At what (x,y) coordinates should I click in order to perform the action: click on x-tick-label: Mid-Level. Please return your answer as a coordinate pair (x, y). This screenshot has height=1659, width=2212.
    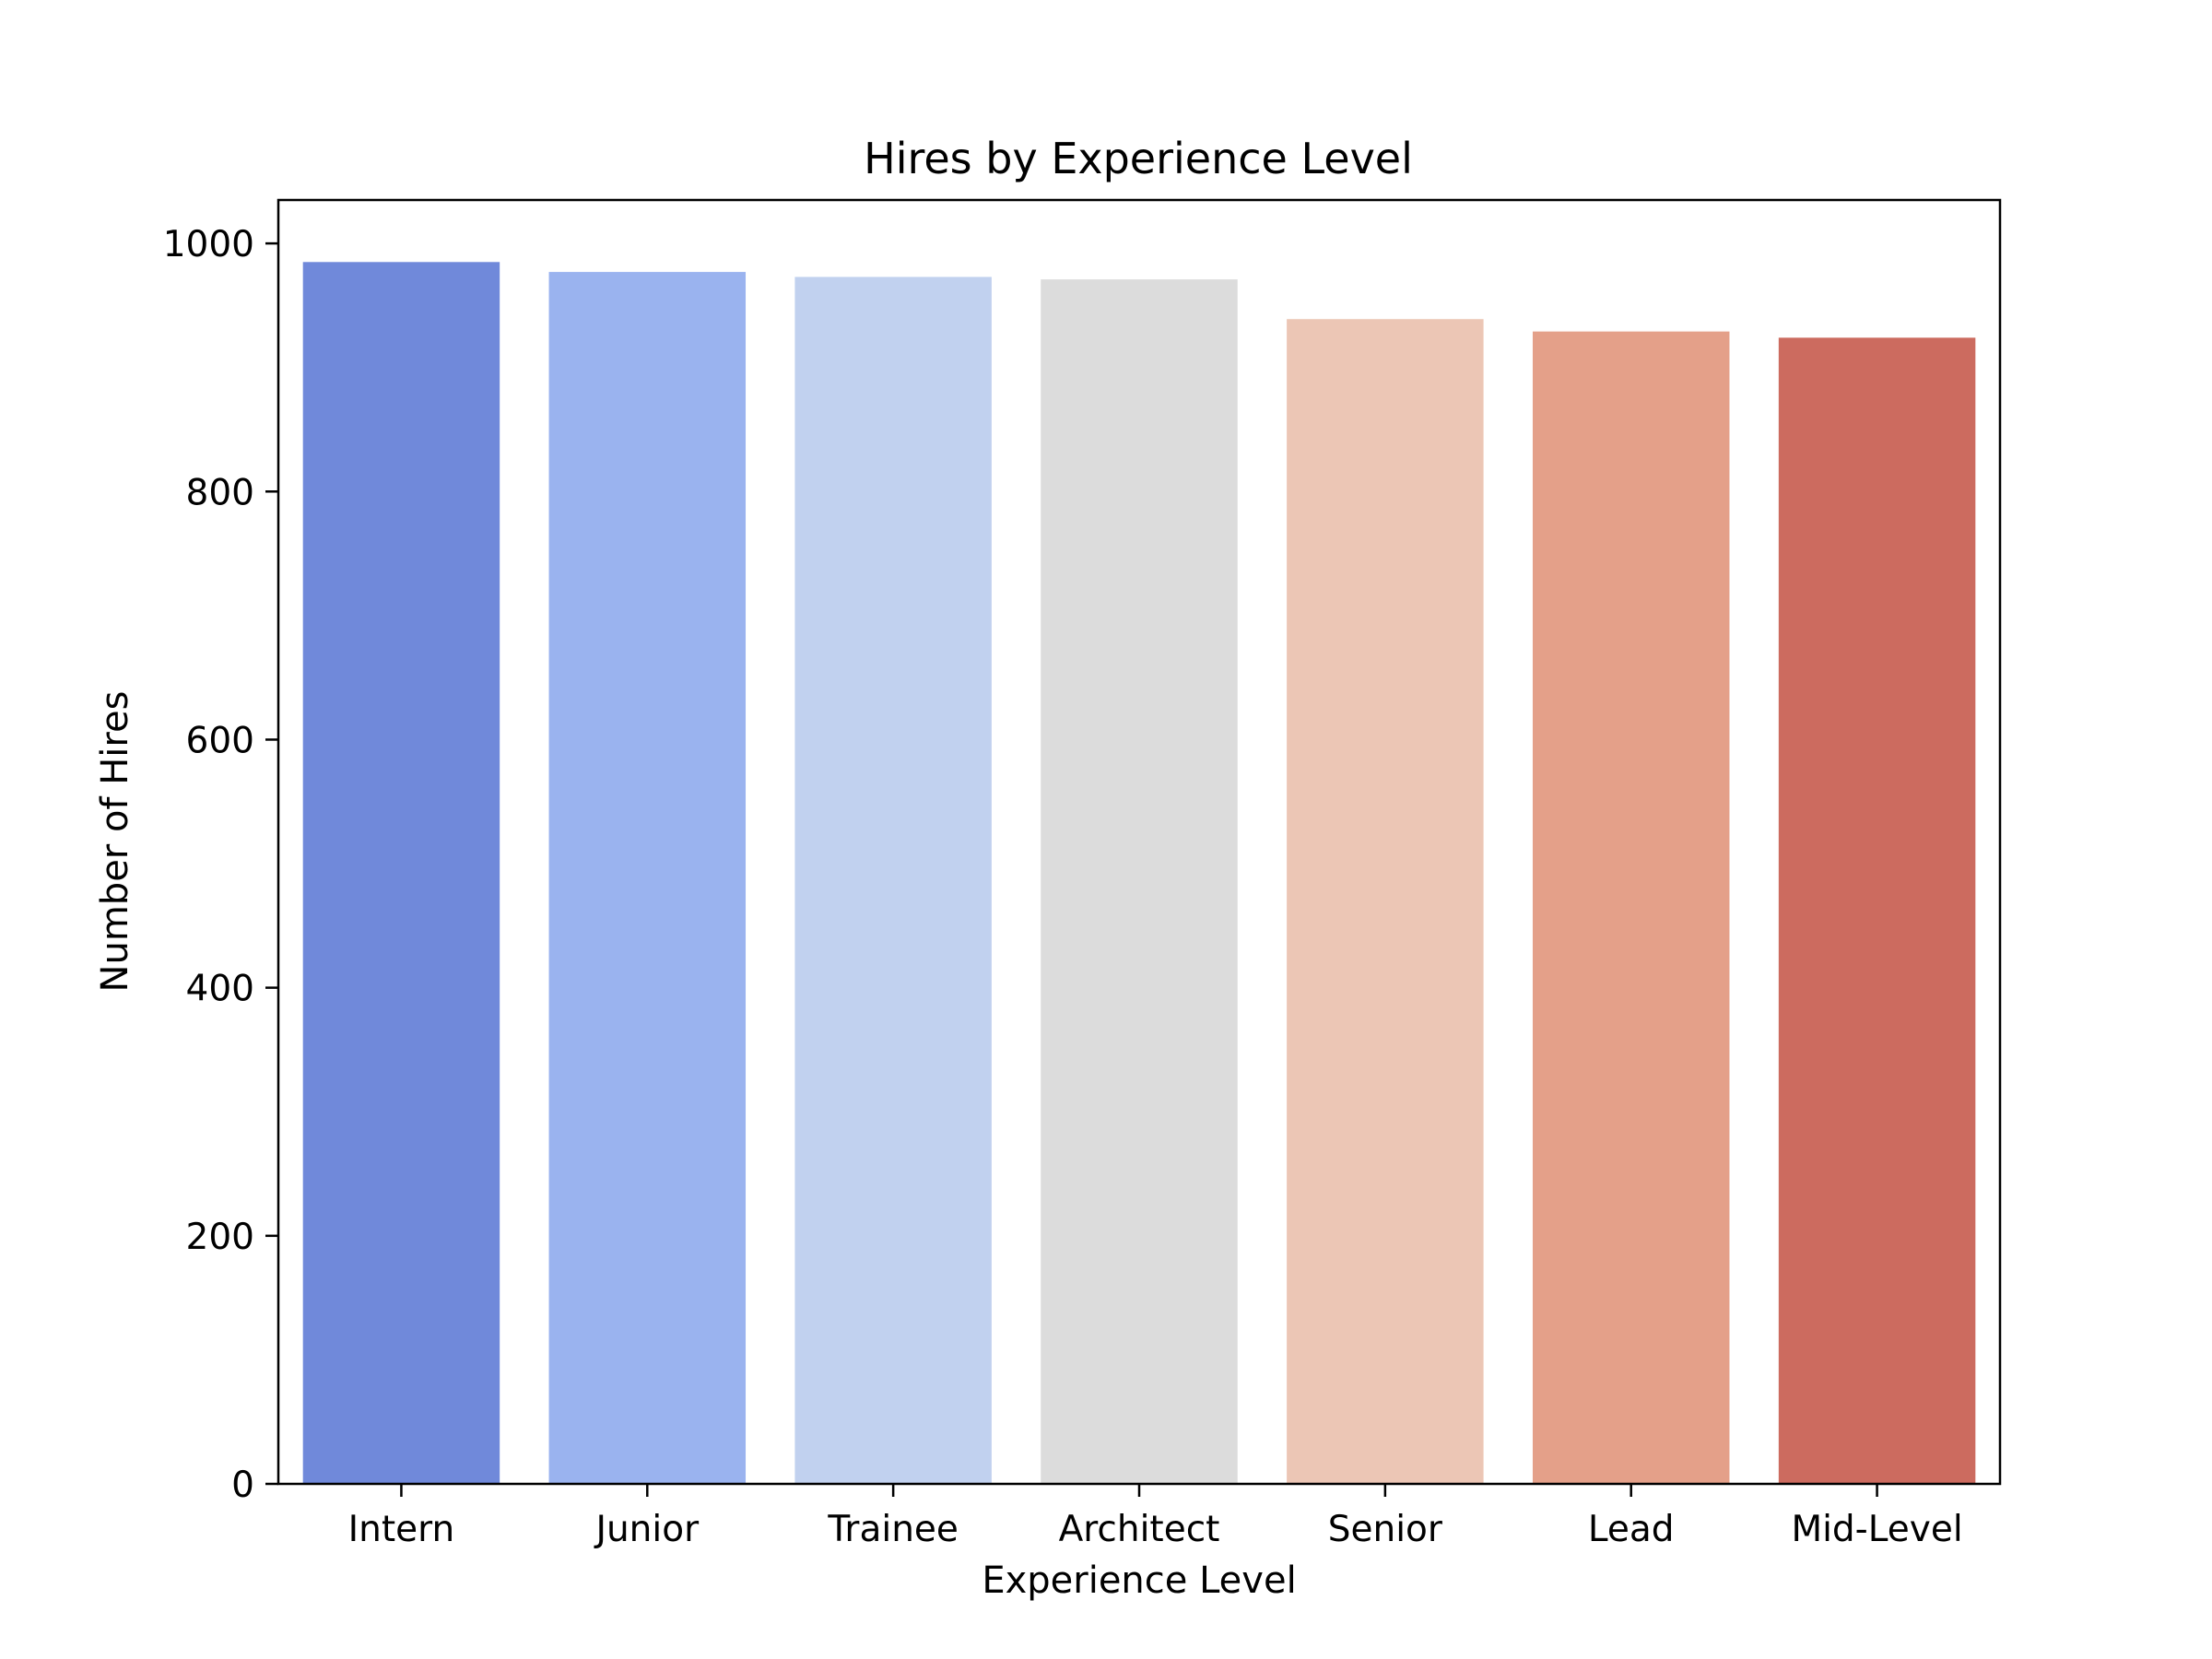
    Looking at the image, I should click on (1876, 1529).